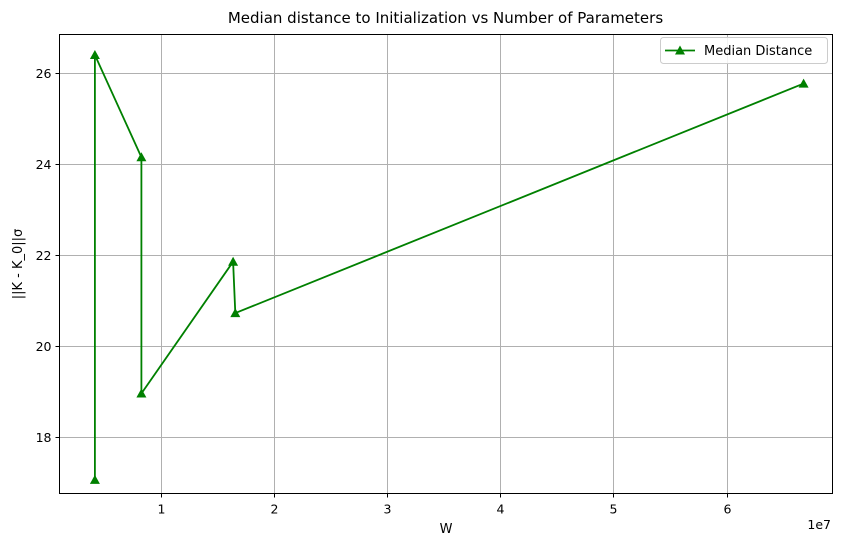 This screenshot has height=545, width=842. Describe the element at coordinates (819, 524) in the screenshot. I see `x-offset-label: 1e7` at that location.